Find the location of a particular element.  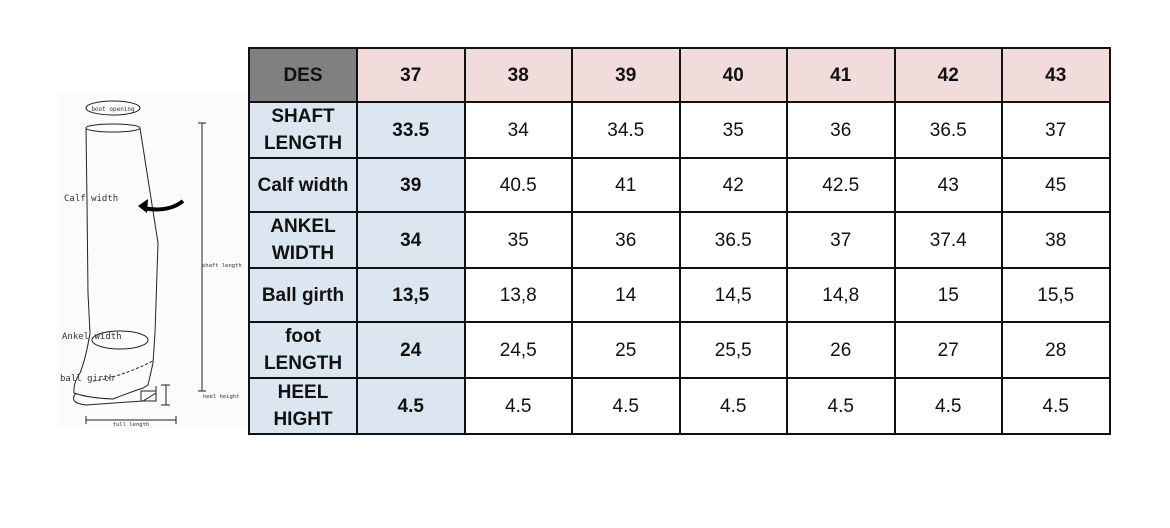

ankel-width-callout is located at coordinates (120, 340).